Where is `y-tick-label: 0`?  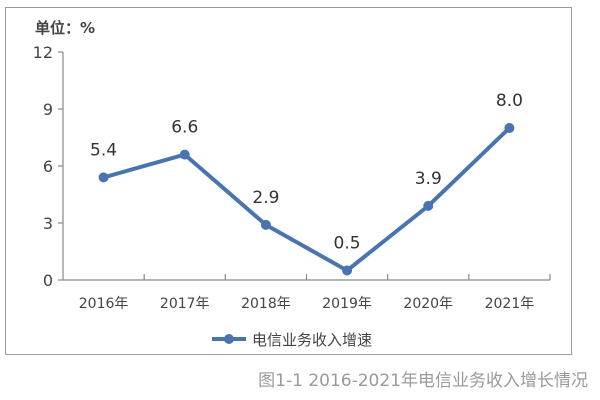
y-tick-label: 0 is located at coordinates (48, 280).